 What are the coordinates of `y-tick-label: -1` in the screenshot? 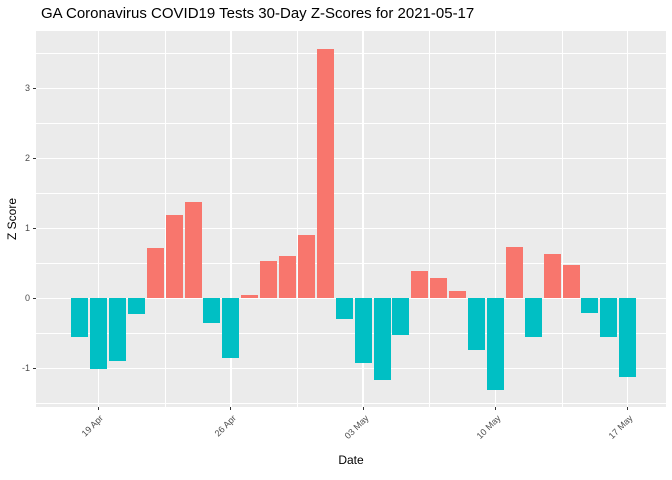 It's located at (25, 368).